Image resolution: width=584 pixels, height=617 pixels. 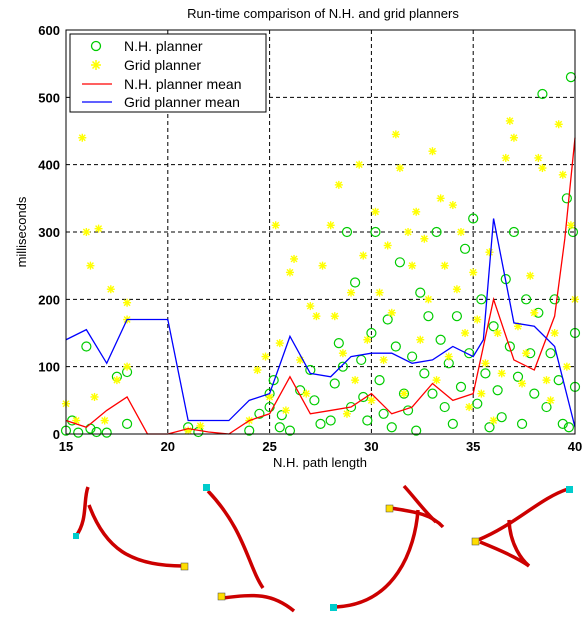 What do you see at coordinates (66, 446) in the screenshot?
I see `x-tick-label: 15` at bounding box center [66, 446].